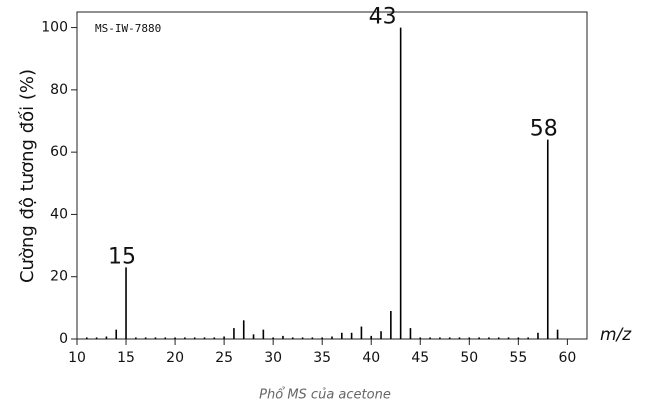  Describe the element at coordinates (469, 358) in the screenshot. I see `x-tick-label: 50` at that location.